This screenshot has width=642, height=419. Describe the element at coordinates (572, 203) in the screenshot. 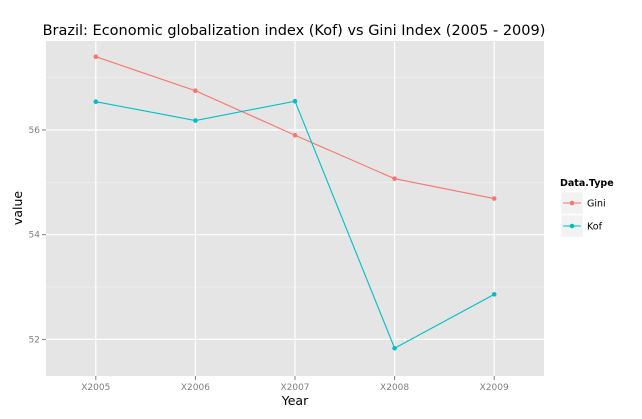

I see `legend-point-gini` at that location.